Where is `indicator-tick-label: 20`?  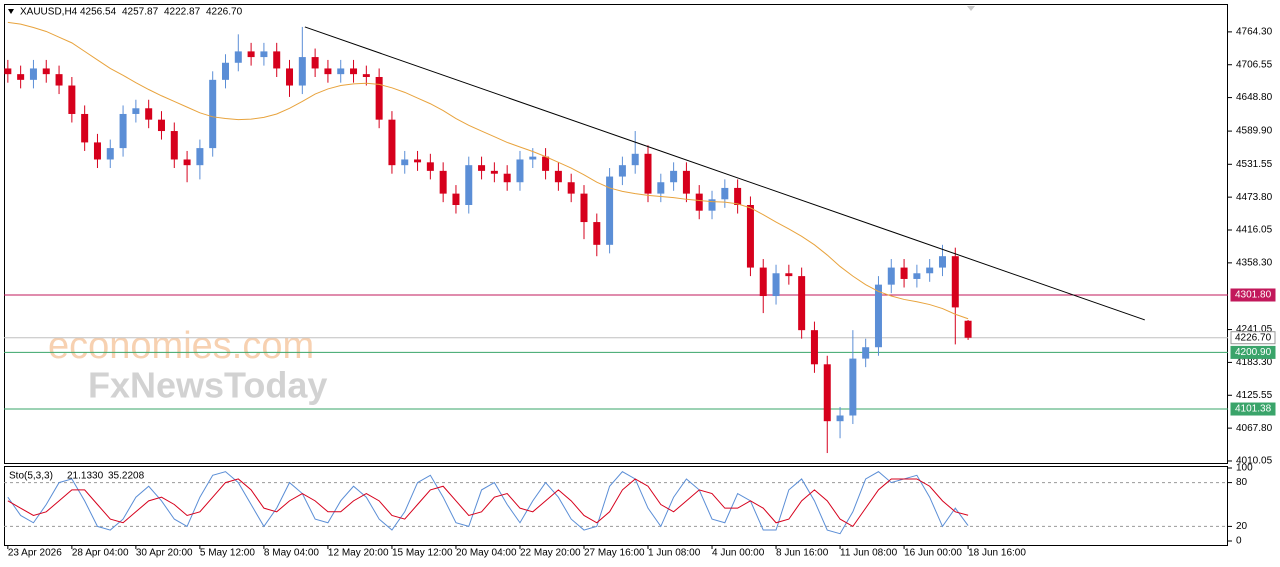 indicator-tick-label: 20 is located at coordinates (1242, 526).